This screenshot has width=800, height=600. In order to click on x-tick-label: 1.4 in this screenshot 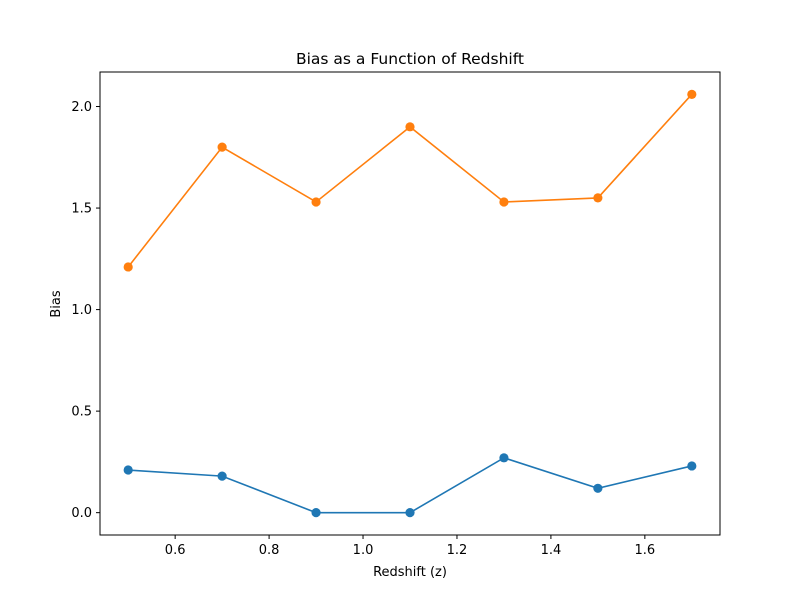, I will do `click(551, 550)`.